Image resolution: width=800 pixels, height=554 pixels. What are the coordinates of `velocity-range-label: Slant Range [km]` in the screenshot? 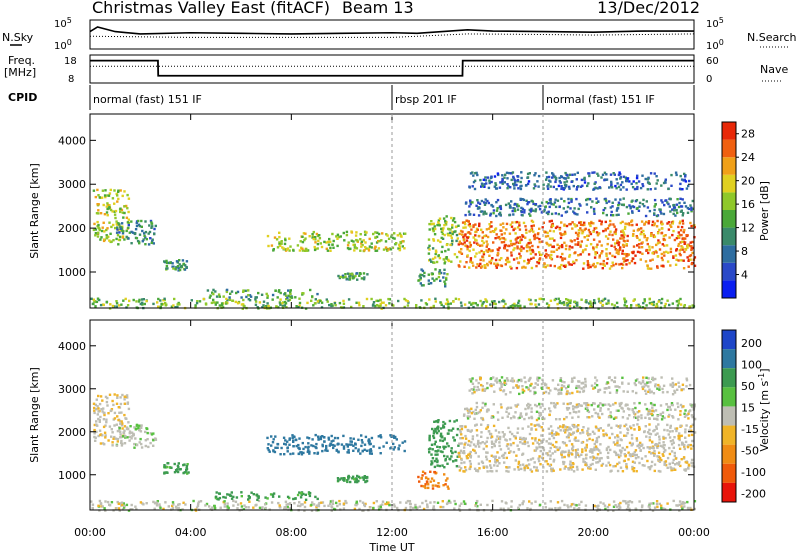 It's located at (34, 415).